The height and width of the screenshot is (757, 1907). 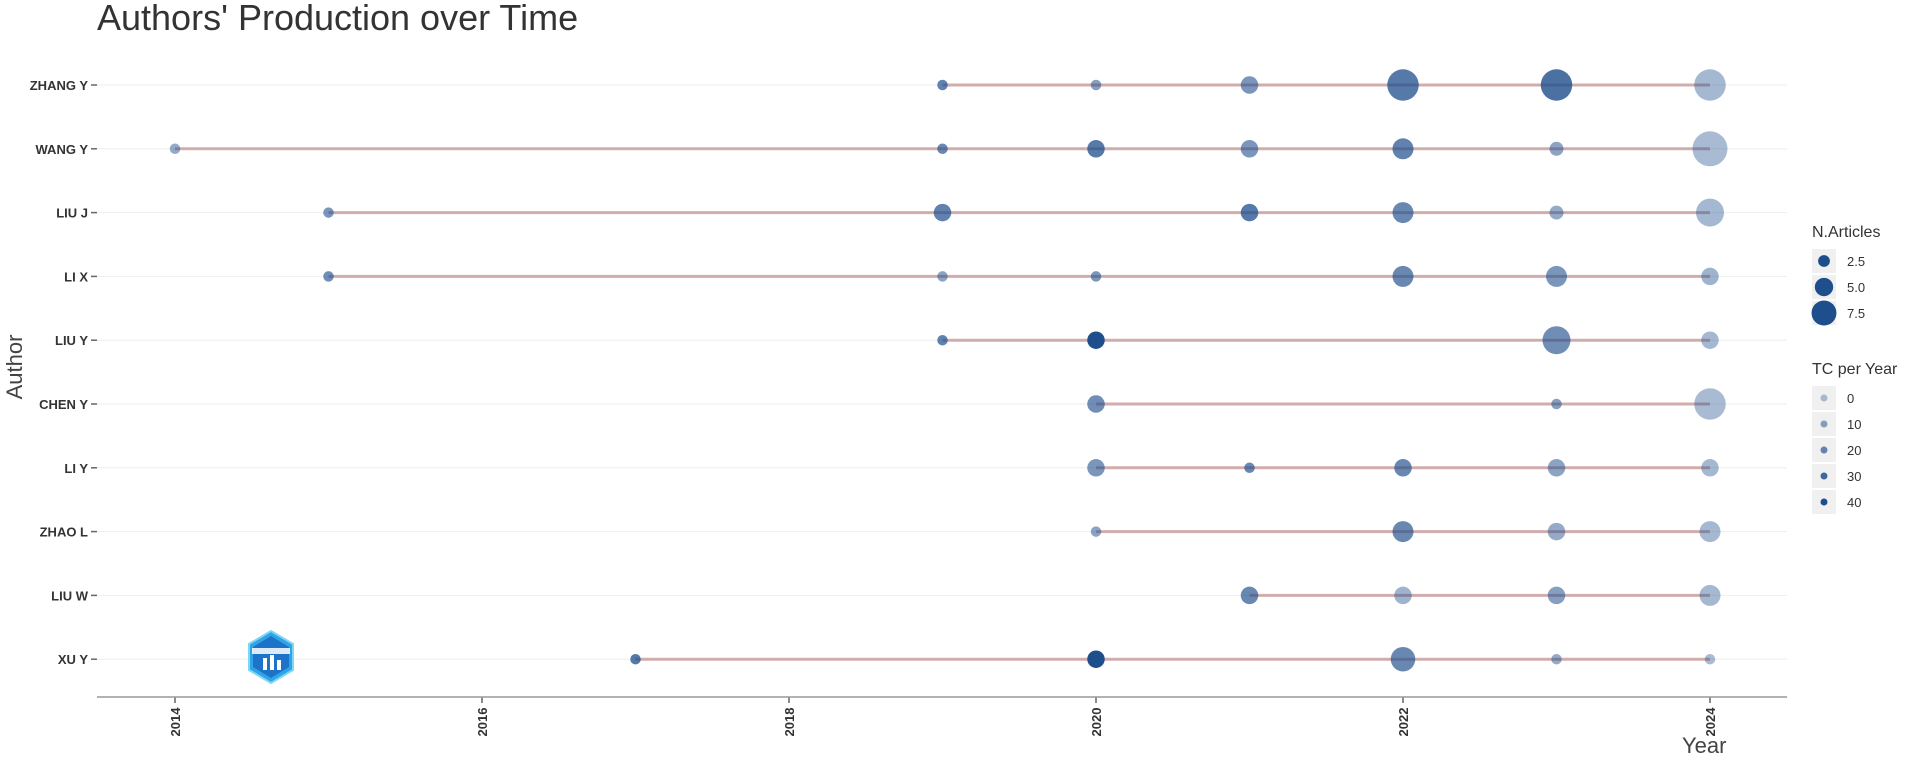 What do you see at coordinates (1856, 287) in the screenshot?
I see `legend-size-label: 5.0` at bounding box center [1856, 287].